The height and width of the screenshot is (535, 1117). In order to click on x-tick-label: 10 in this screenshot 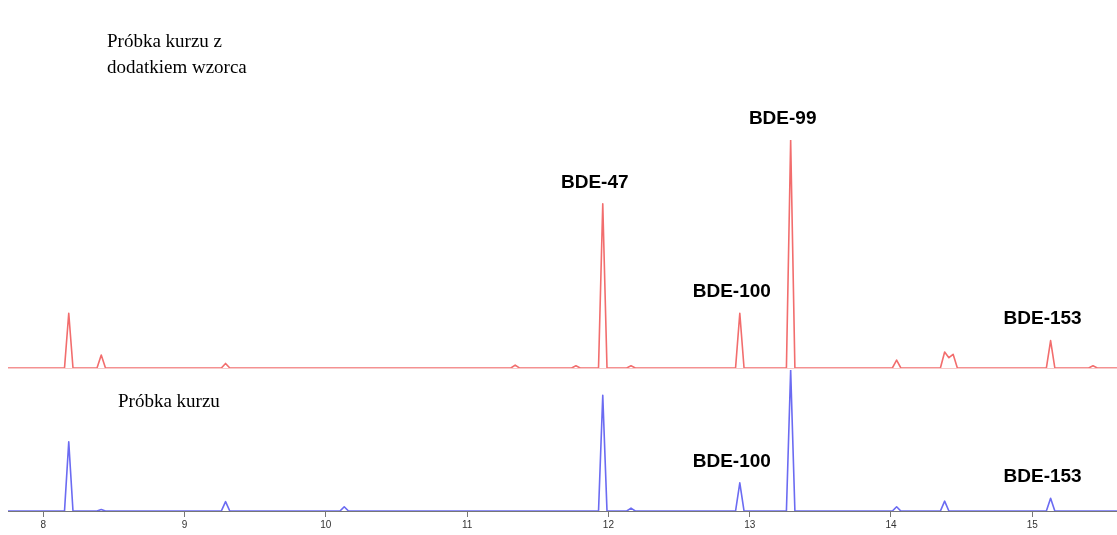, I will do `click(326, 524)`.